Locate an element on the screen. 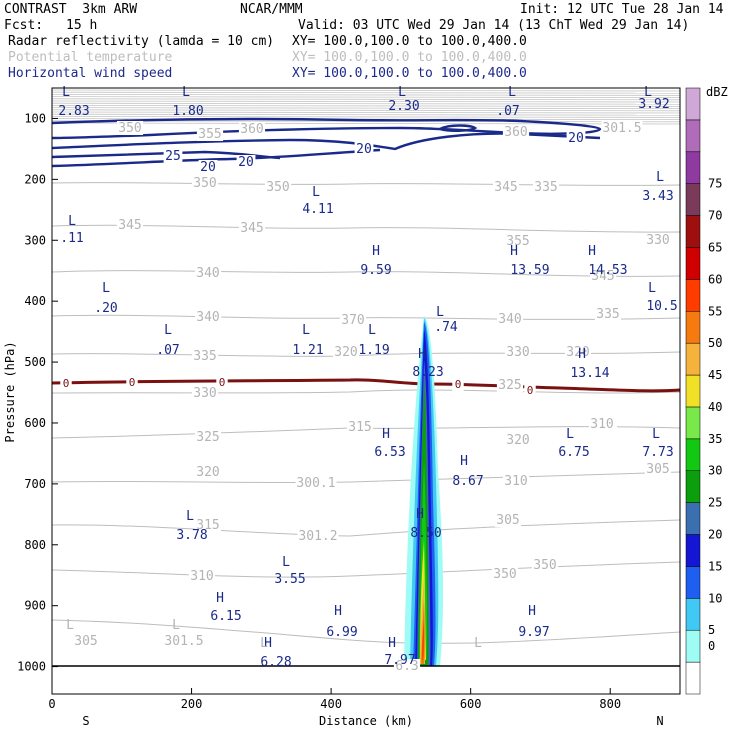  extremum-value: 13.14 is located at coordinates (589, 373).